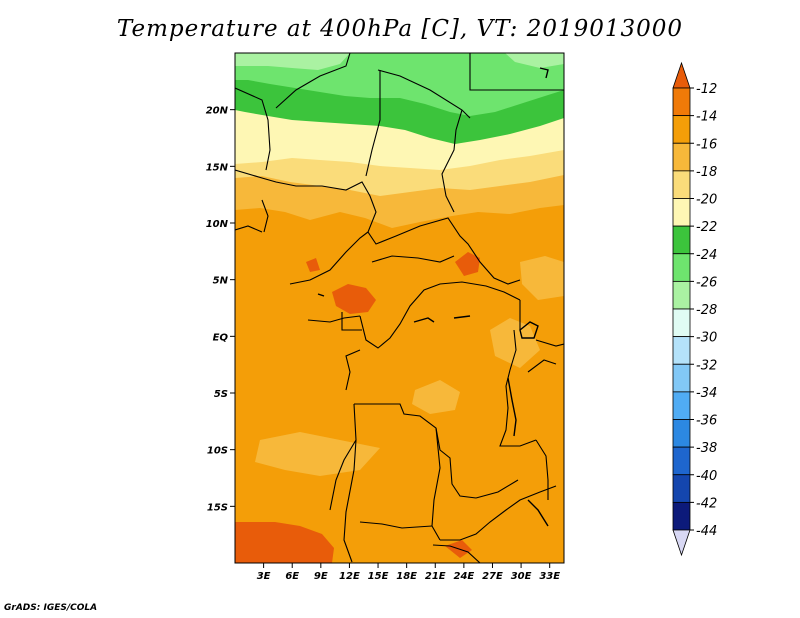 The width and height of the screenshot is (800, 618). I want to click on lon-tick-label: 33E, so click(549, 576).